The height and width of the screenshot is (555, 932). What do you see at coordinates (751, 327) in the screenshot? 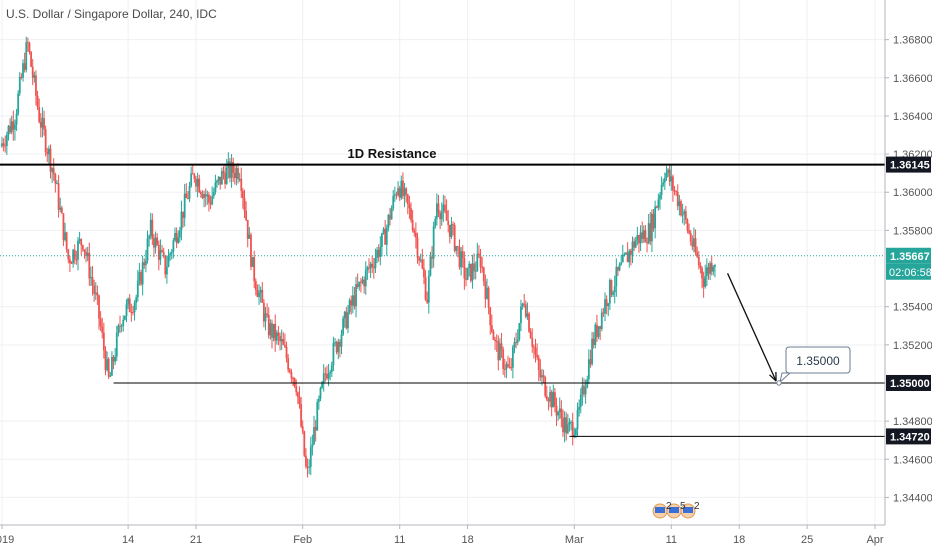
I see `projection-arrow` at bounding box center [751, 327].